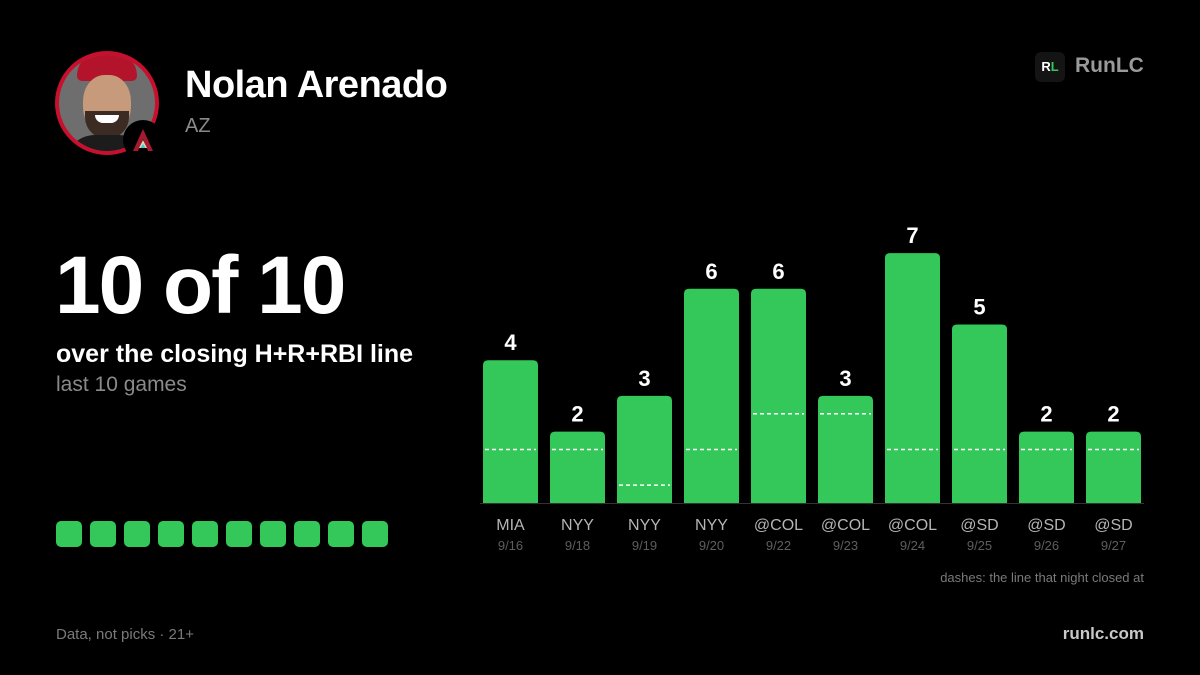 This screenshot has width=1200, height=675. I want to click on player-name: Nolan Arenado, so click(316, 85).